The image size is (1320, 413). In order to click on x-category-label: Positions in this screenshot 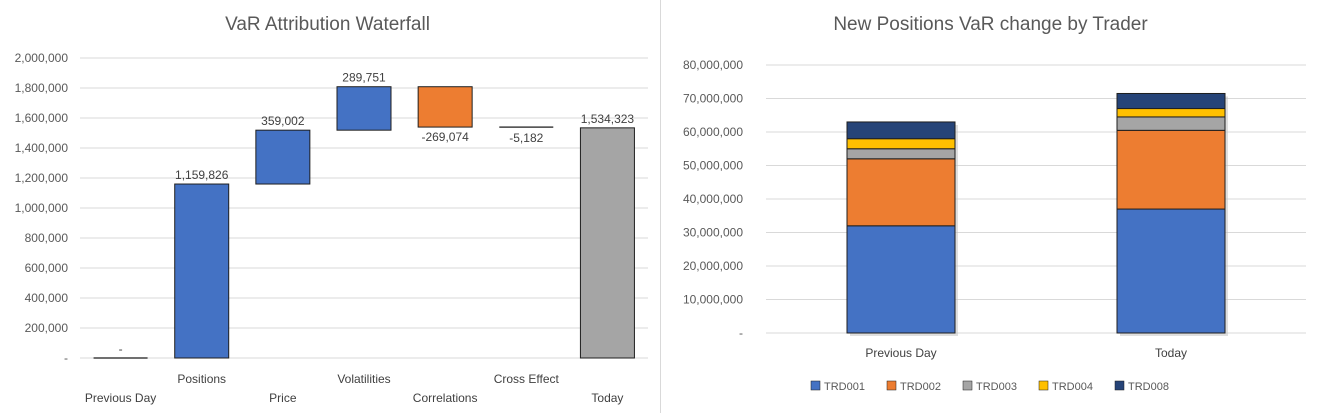, I will do `click(201, 379)`.